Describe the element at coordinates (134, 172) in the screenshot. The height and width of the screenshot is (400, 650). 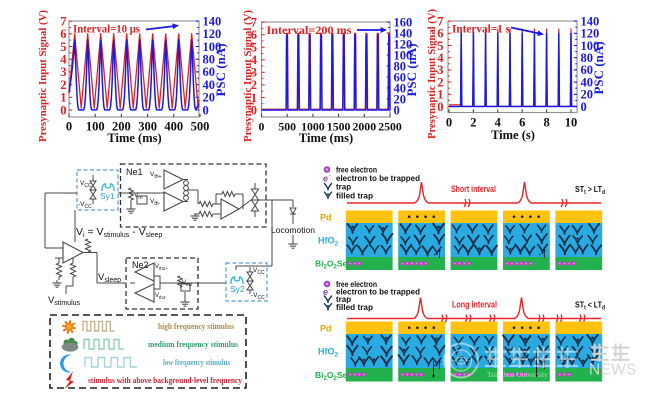
I see `svg-text: Ne1` at that location.